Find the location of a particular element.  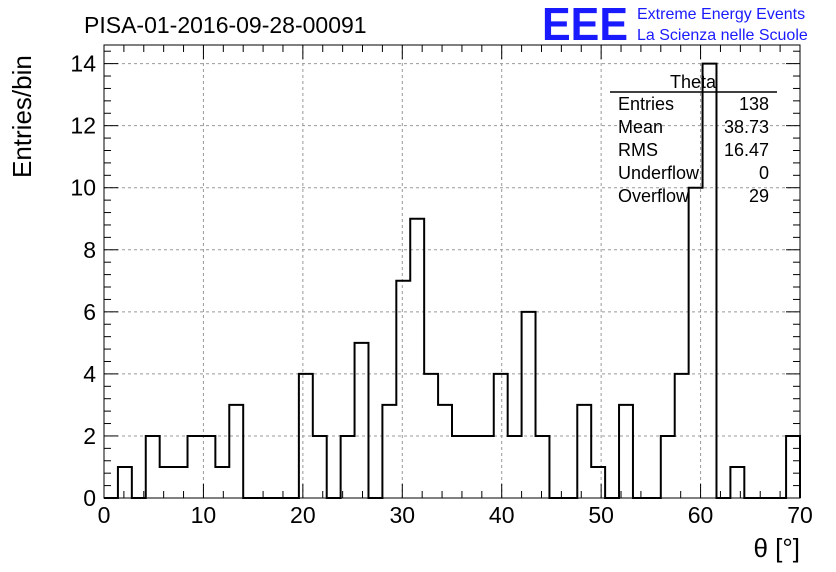

x-tick-label: 20 is located at coordinates (303, 515).